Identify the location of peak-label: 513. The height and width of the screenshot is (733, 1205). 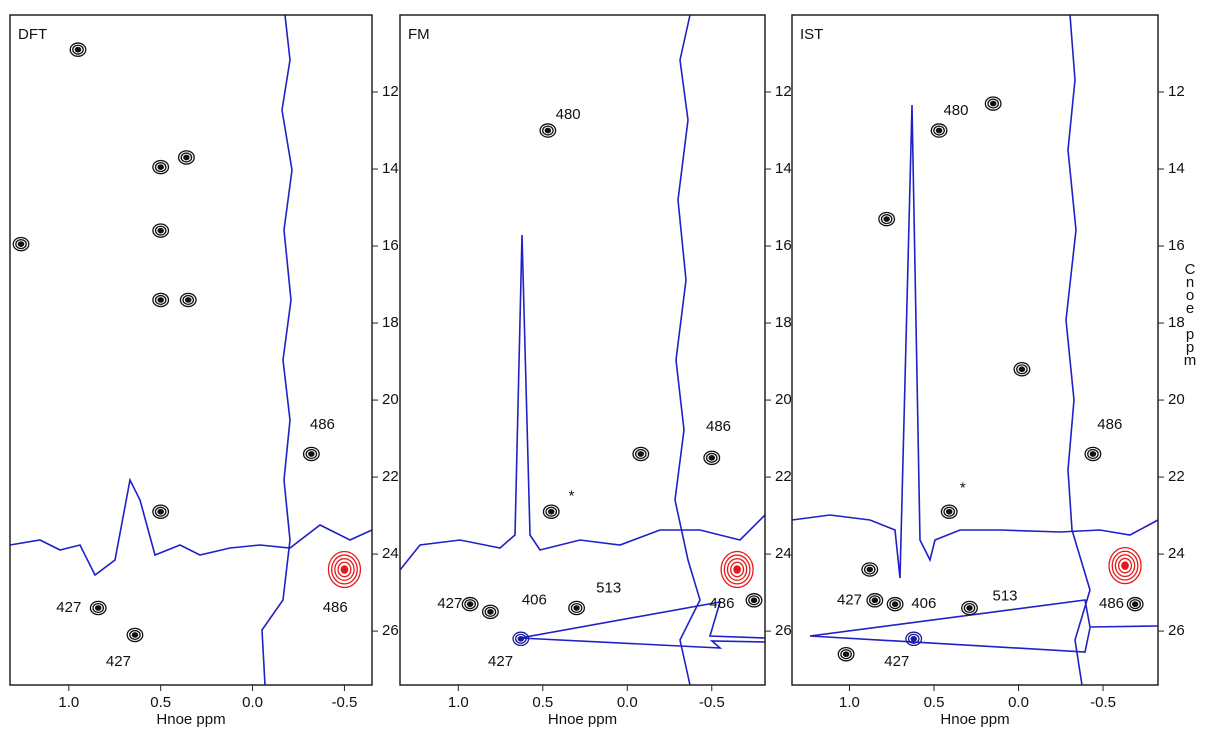
(1004, 595).